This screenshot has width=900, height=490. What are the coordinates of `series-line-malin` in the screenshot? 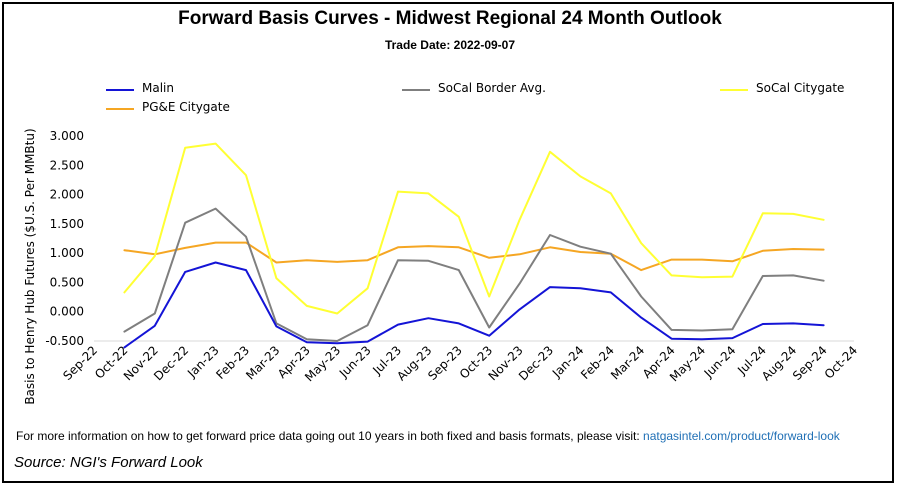 It's located at (474, 305).